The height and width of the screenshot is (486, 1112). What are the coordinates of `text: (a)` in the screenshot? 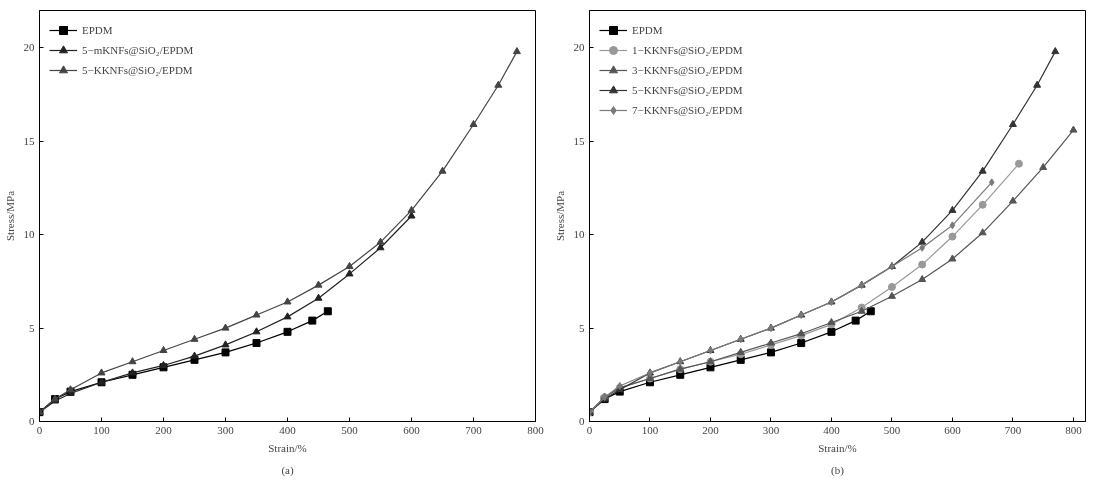 It's located at (287, 470).